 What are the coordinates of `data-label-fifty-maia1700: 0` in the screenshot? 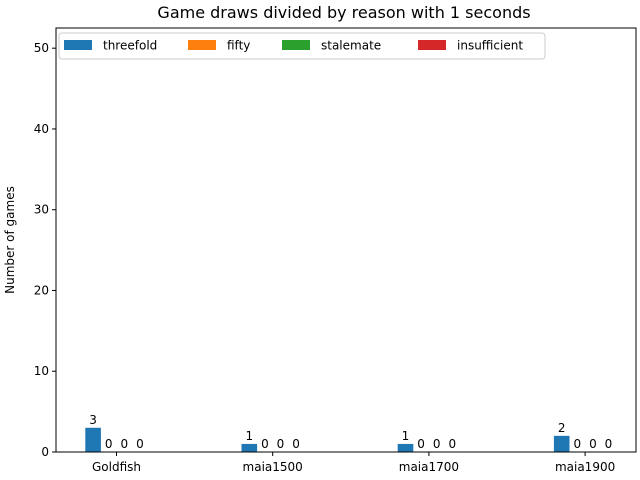 It's located at (421, 444).